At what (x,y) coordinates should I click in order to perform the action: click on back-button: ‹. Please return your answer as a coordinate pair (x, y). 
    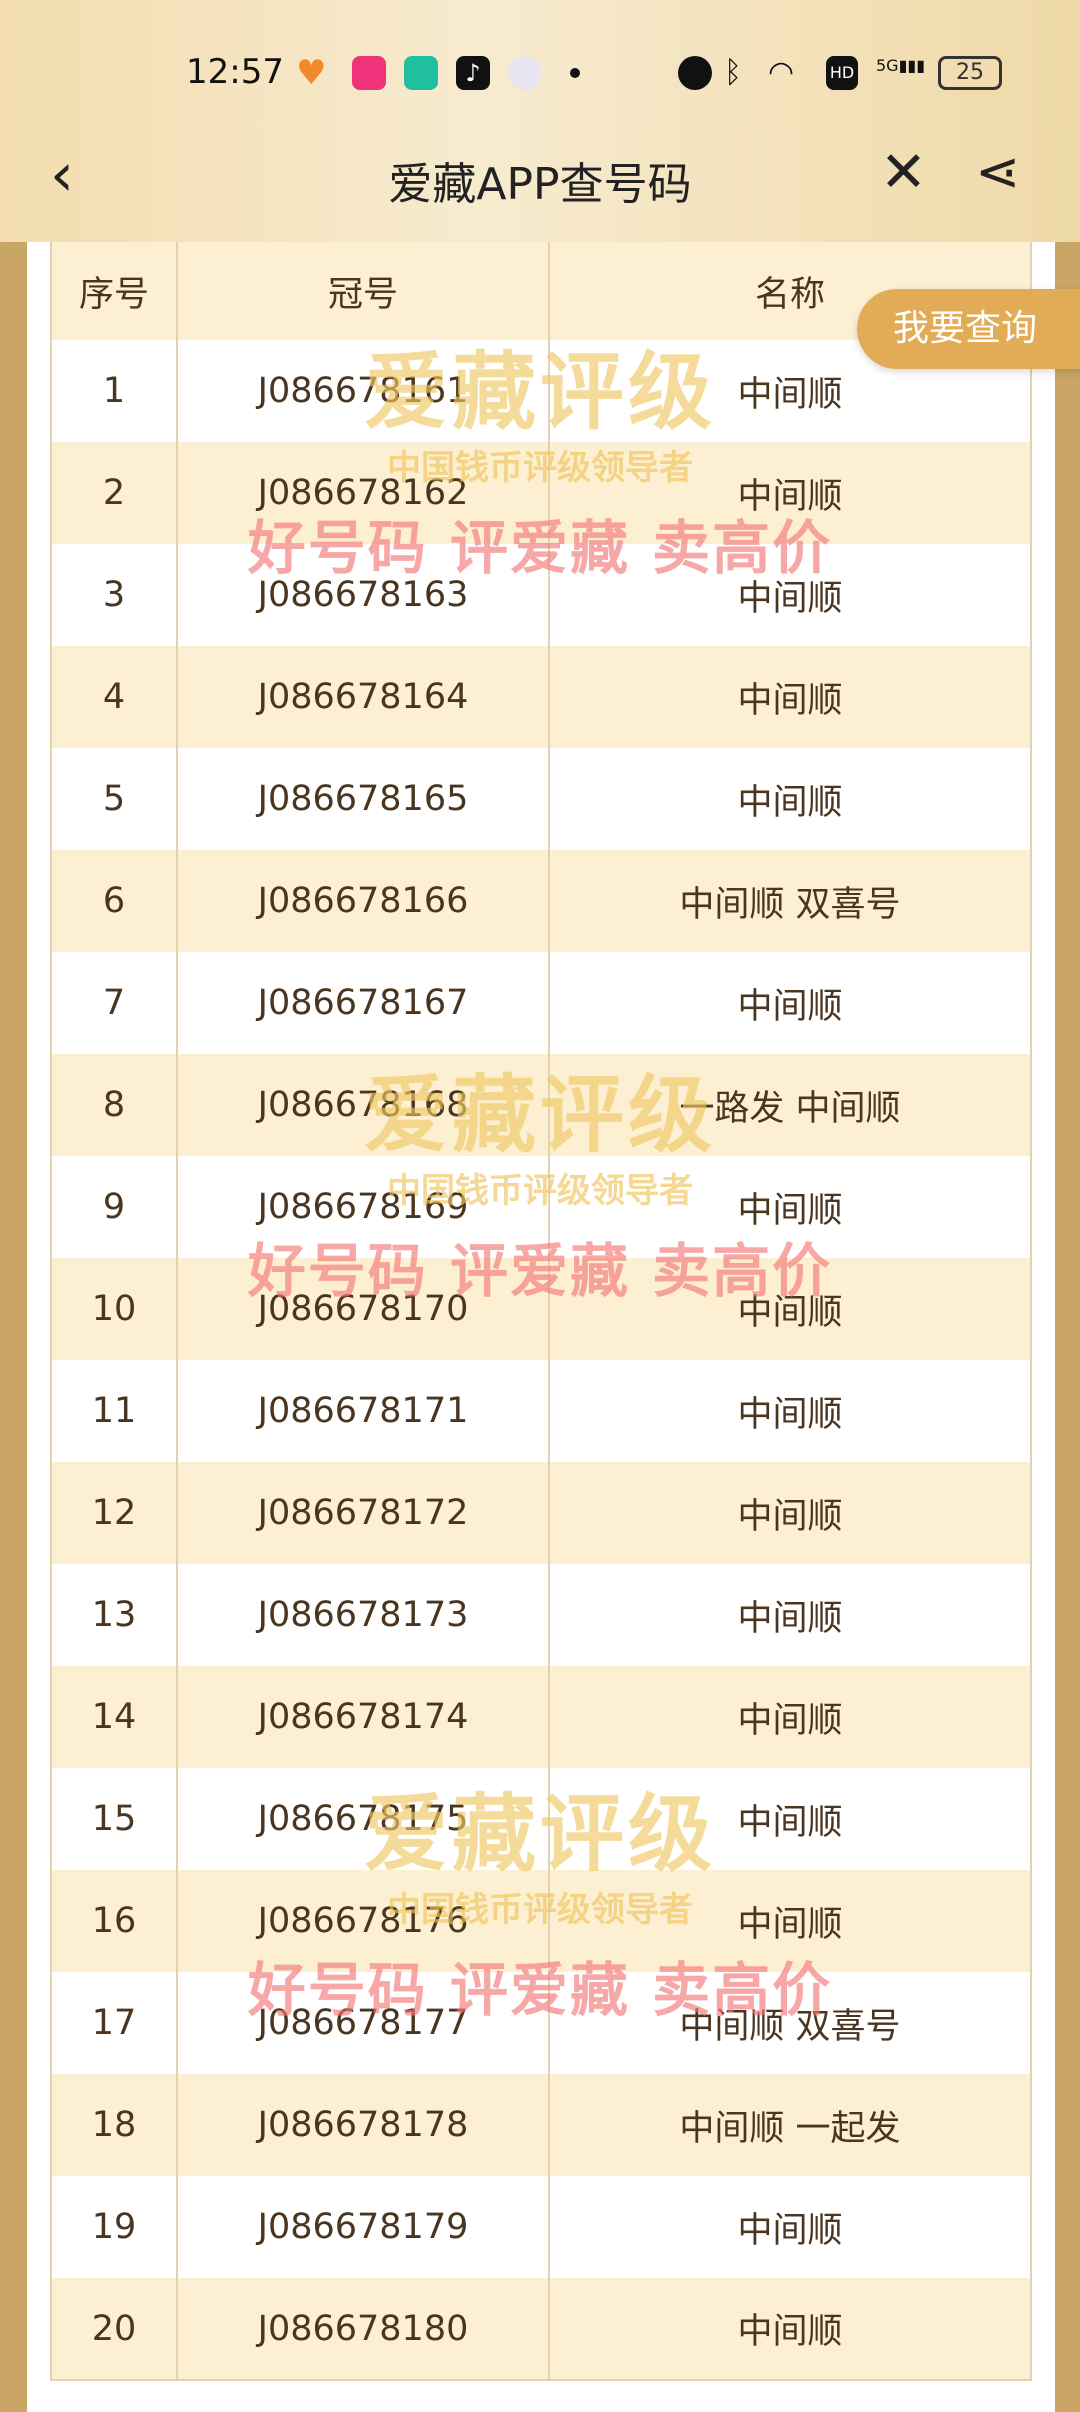
    Looking at the image, I should click on (62, 175).